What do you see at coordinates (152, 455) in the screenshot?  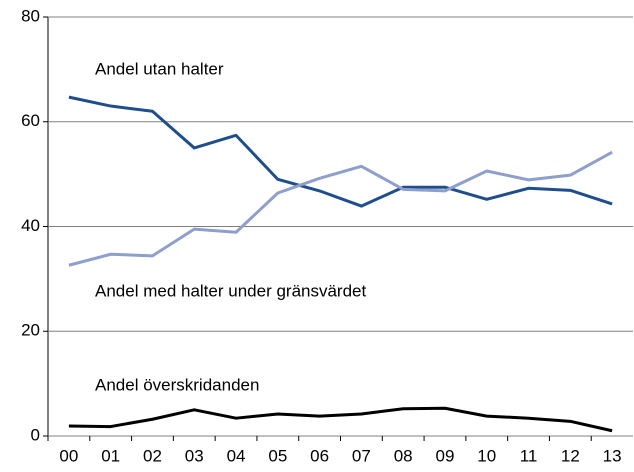 I see `x-tick-label: 02` at bounding box center [152, 455].